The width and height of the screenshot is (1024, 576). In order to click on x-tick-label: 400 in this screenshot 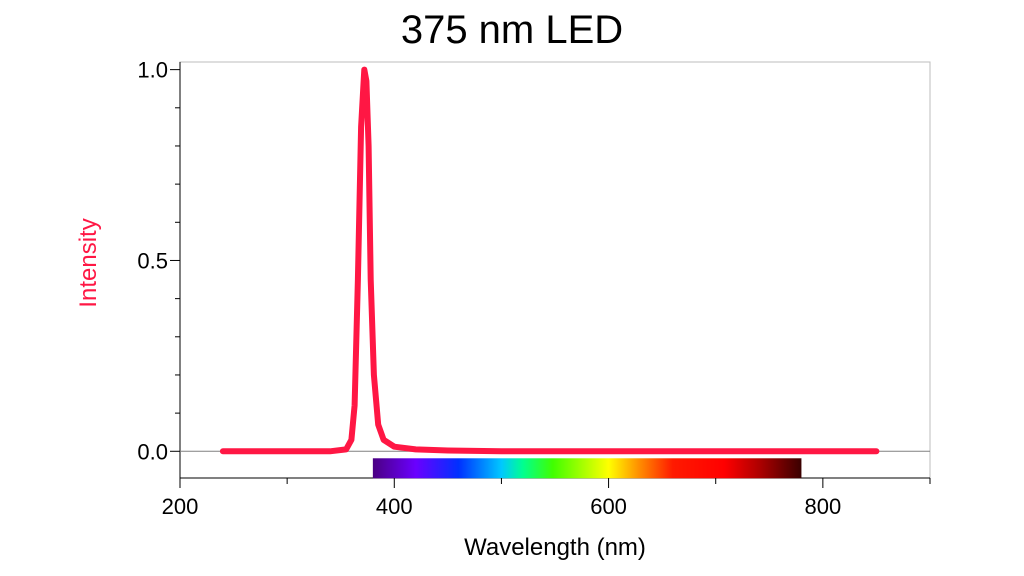, I will do `click(394, 506)`.